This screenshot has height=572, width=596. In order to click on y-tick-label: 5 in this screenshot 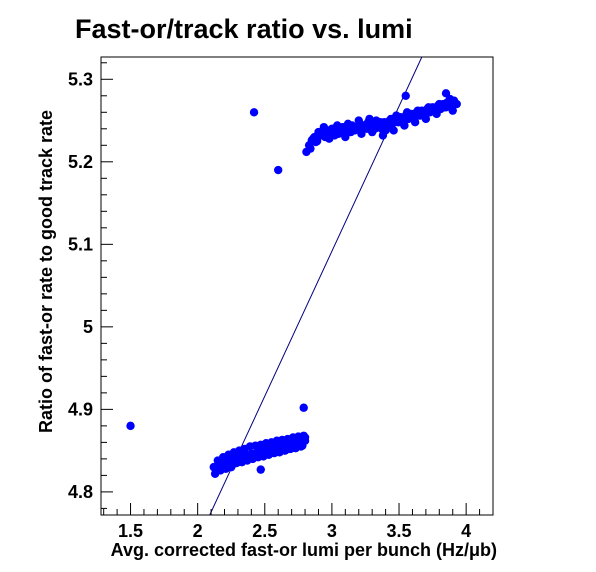, I will do `click(88, 327)`.